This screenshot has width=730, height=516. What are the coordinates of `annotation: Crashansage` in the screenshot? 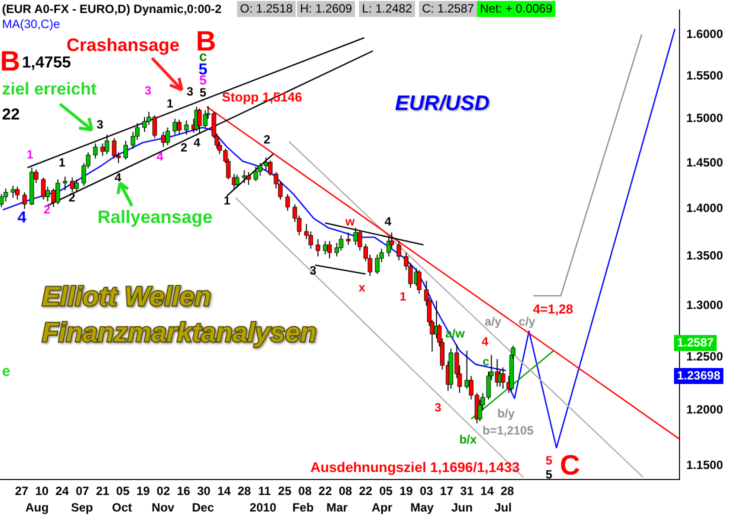 It's located at (123, 44).